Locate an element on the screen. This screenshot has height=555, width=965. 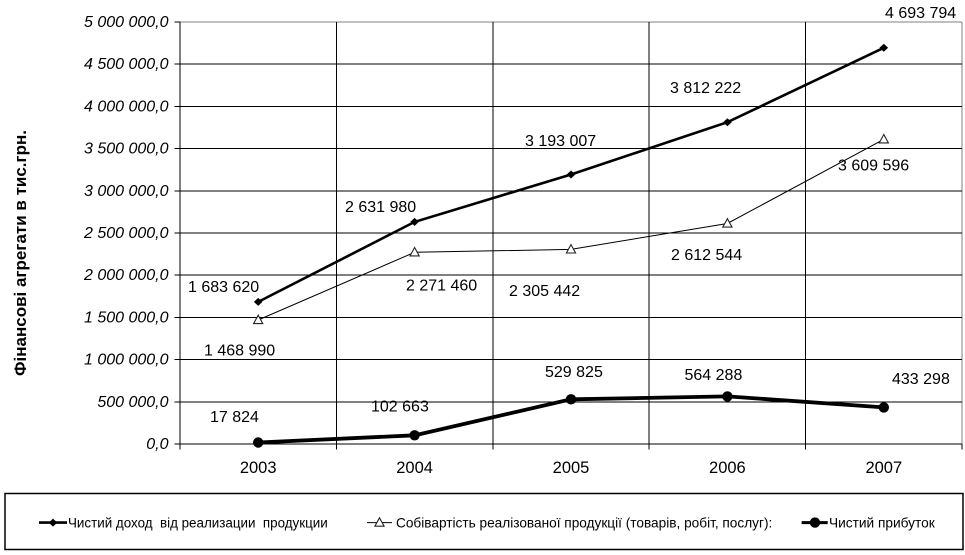
svg-text: 433 298 is located at coordinates (921, 379).